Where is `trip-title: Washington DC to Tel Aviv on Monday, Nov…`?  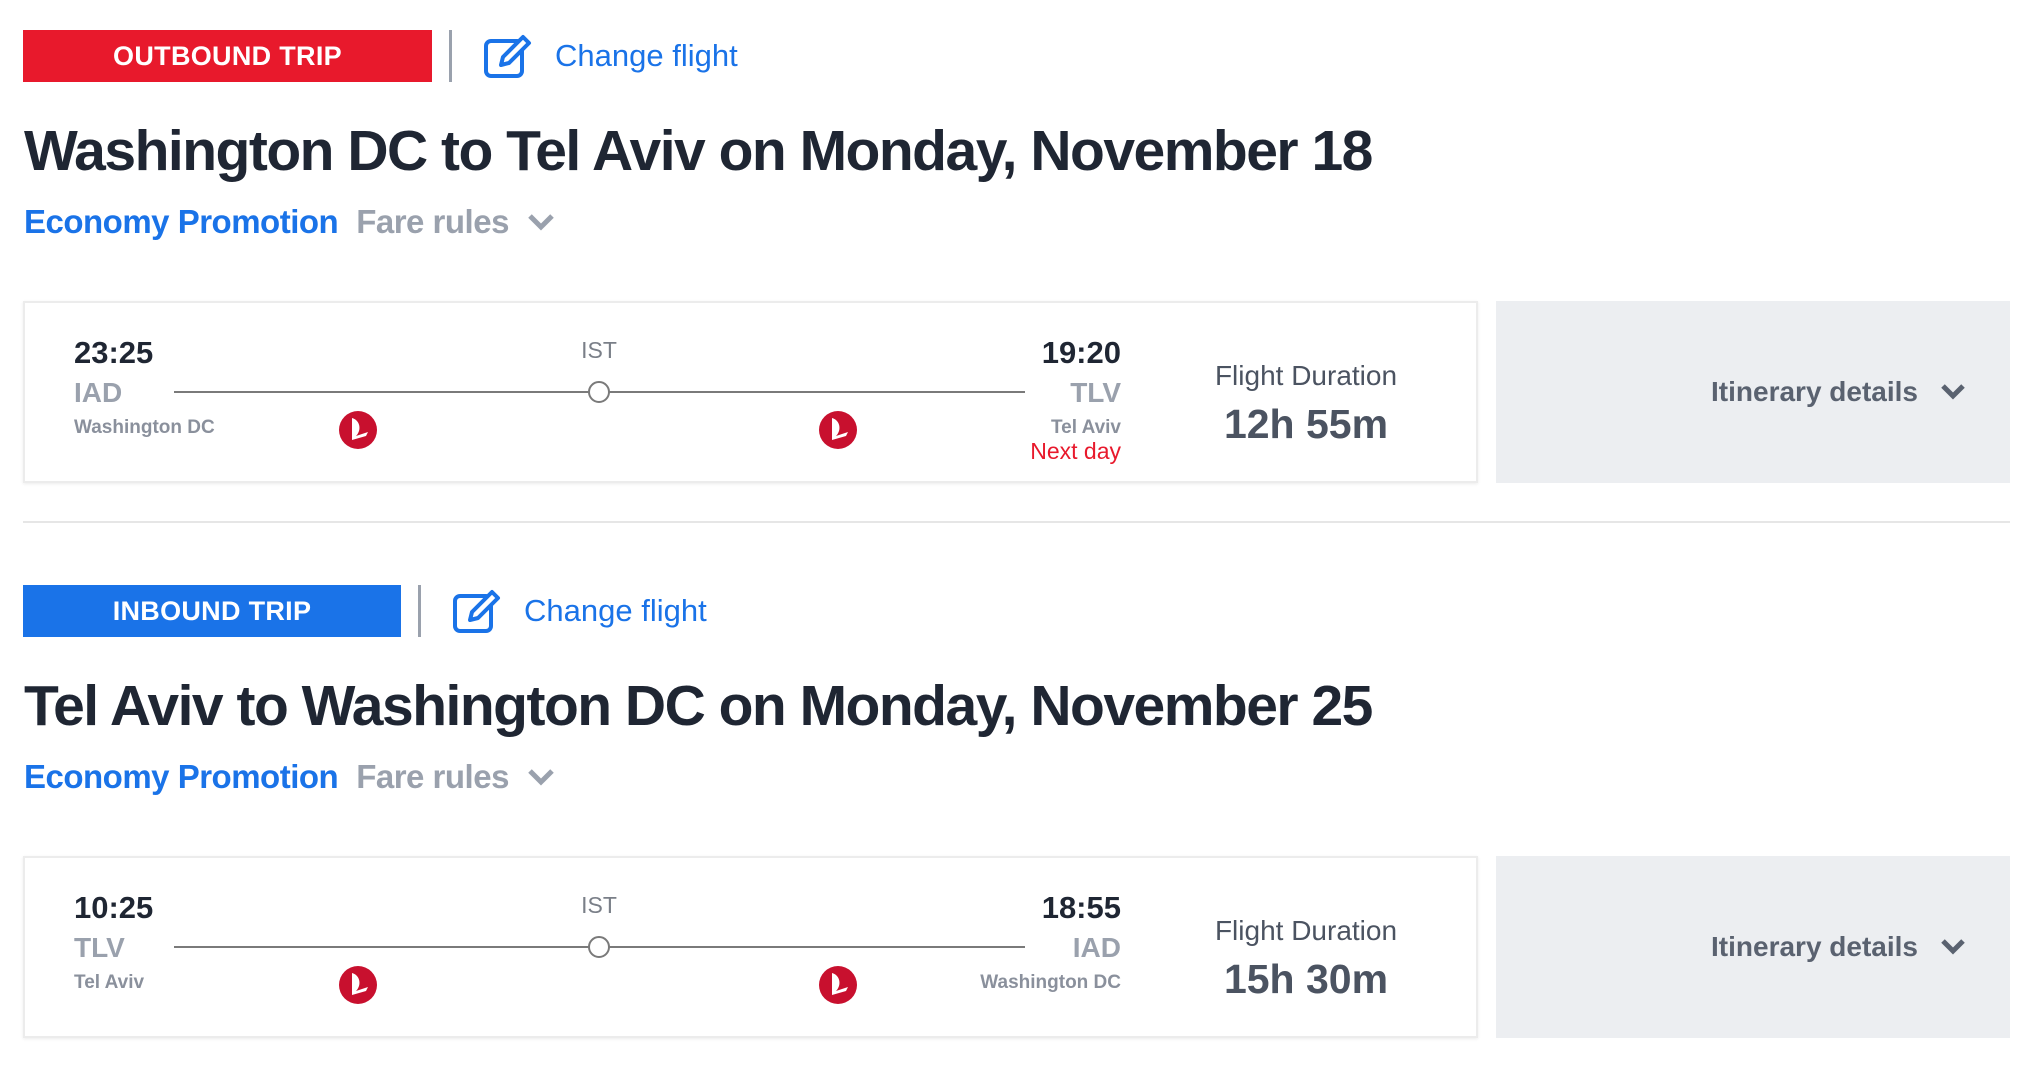 trip-title: Washington DC to Tel Aviv on Monday, Nov… is located at coordinates (698, 151).